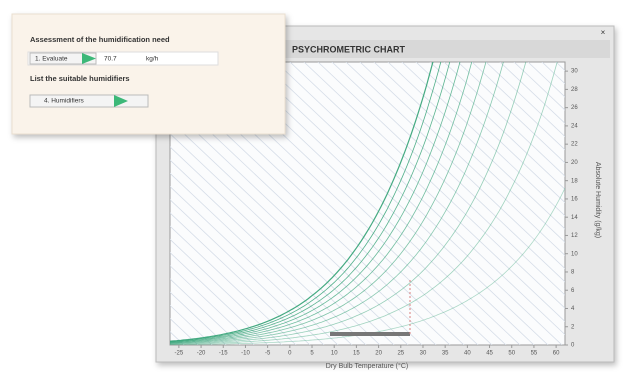  What do you see at coordinates (423, 354) in the screenshot?
I see `x-tick-label: 30` at bounding box center [423, 354].